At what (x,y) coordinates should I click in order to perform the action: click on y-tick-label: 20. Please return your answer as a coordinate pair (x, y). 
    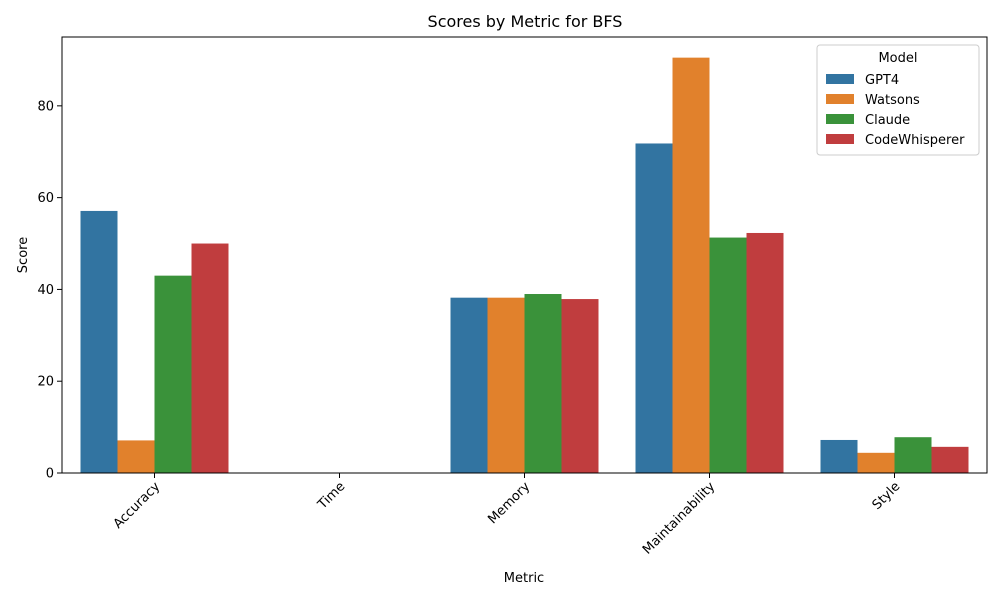
    Looking at the image, I should click on (45, 382).